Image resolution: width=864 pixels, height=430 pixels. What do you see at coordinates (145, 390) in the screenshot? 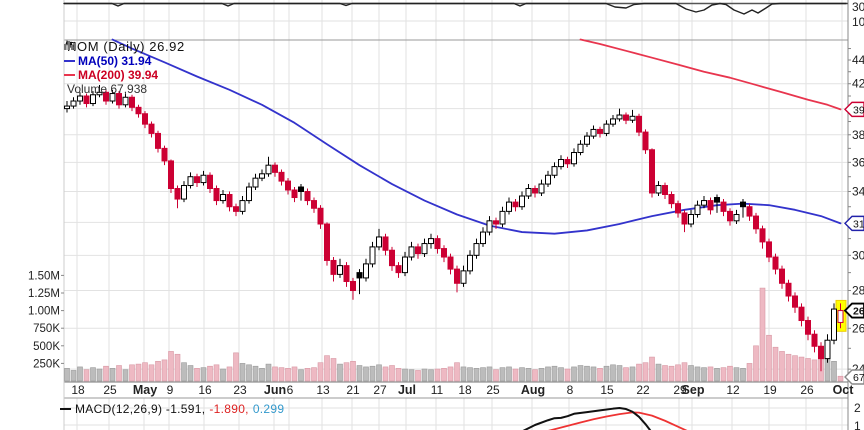
I see `x-axis-label: May` at bounding box center [145, 390].